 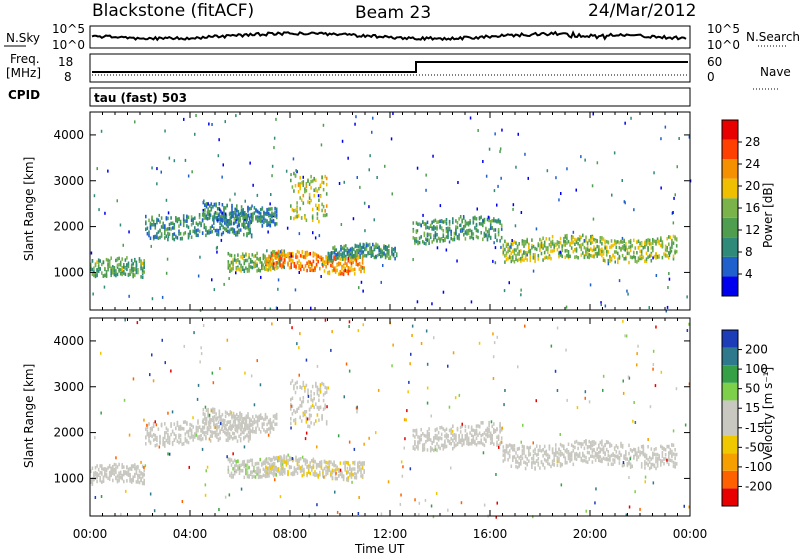 What do you see at coordinates (730, 208) in the screenshot?
I see `power-colorbar-swatch` at bounding box center [730, 208].